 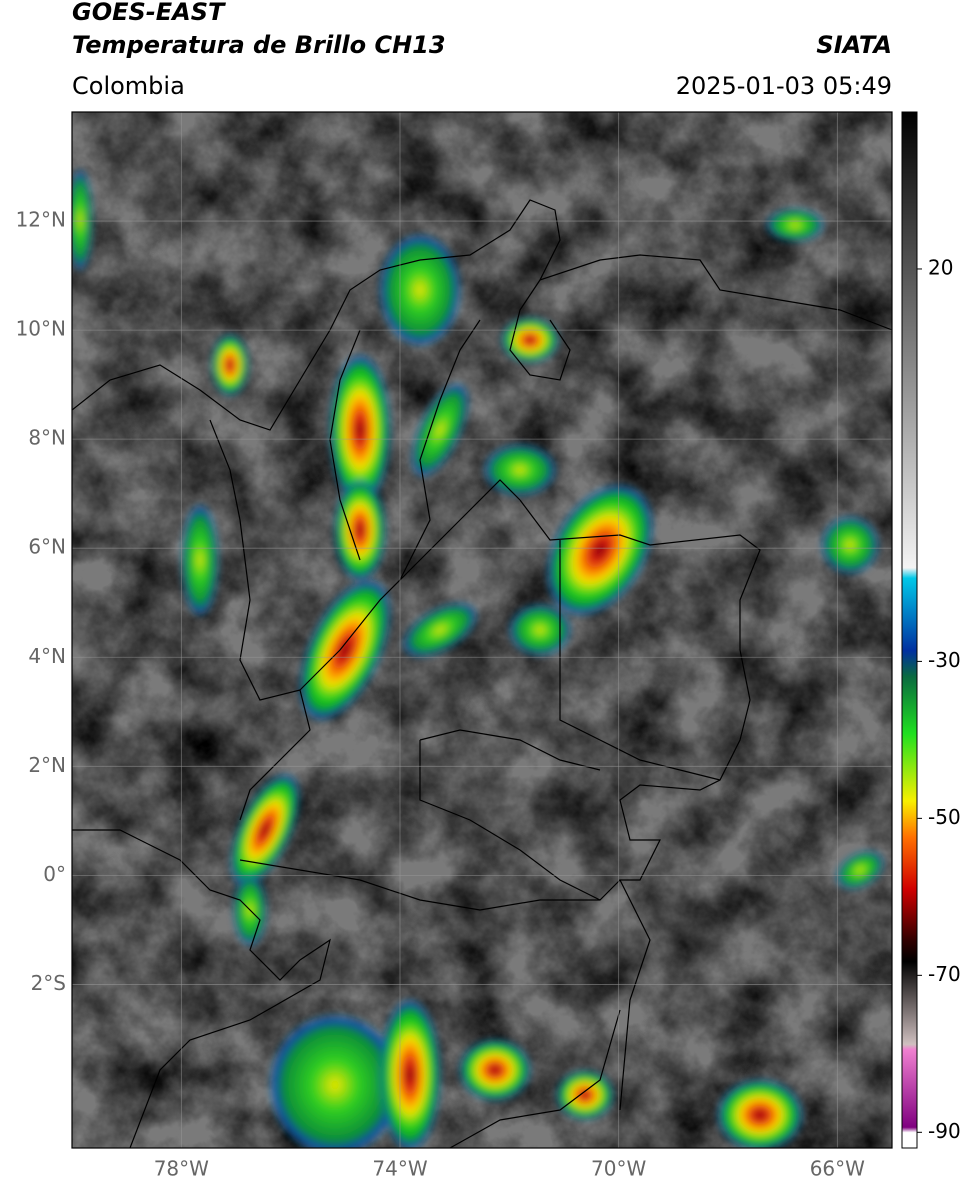 I want to click on lat-tick-label: 2°N, so click(x=47, y=765).